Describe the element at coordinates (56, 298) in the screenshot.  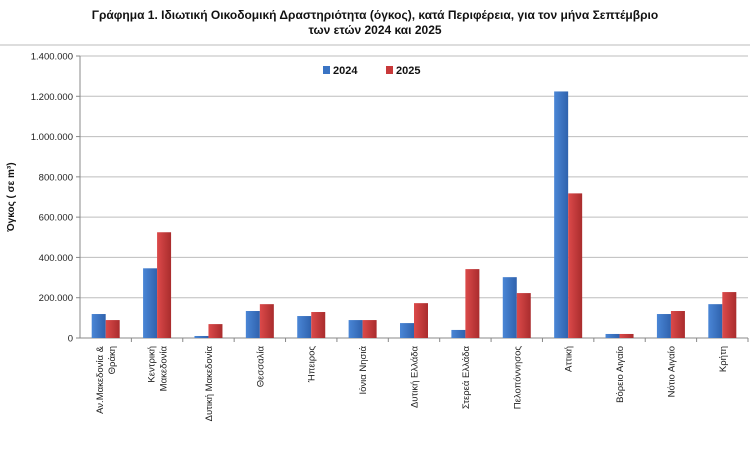
I see `y-tick-label: 200.000` at that location.